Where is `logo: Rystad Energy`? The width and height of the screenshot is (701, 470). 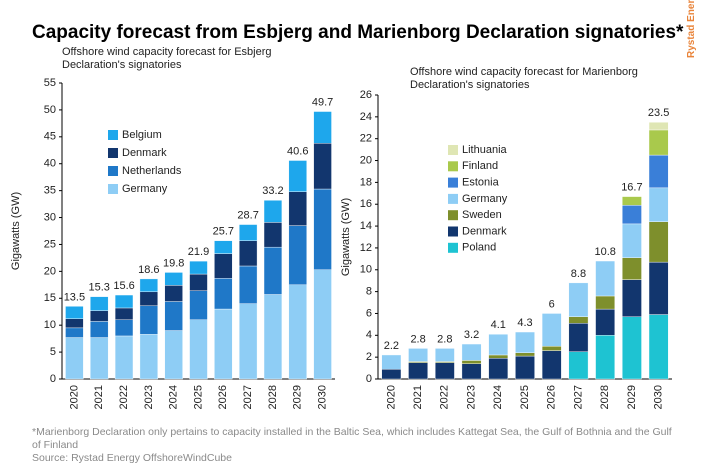
logo: Rystad Energy is located at coordinates (691, 29).